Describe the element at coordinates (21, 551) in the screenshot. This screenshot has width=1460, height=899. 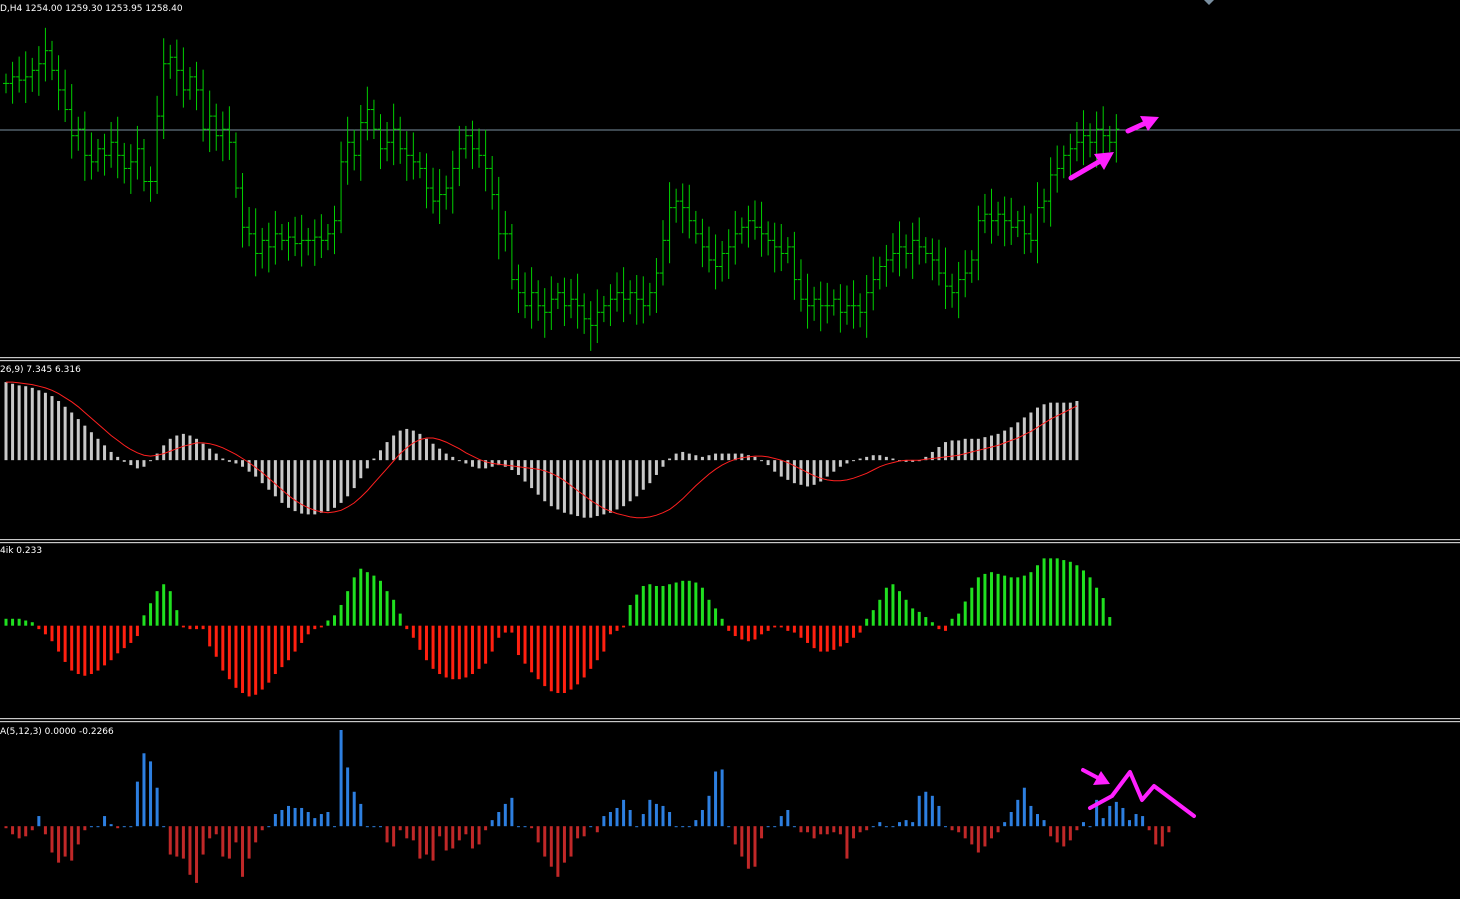
I see `histogram-pane-label: 4ik 0.233` at that location.